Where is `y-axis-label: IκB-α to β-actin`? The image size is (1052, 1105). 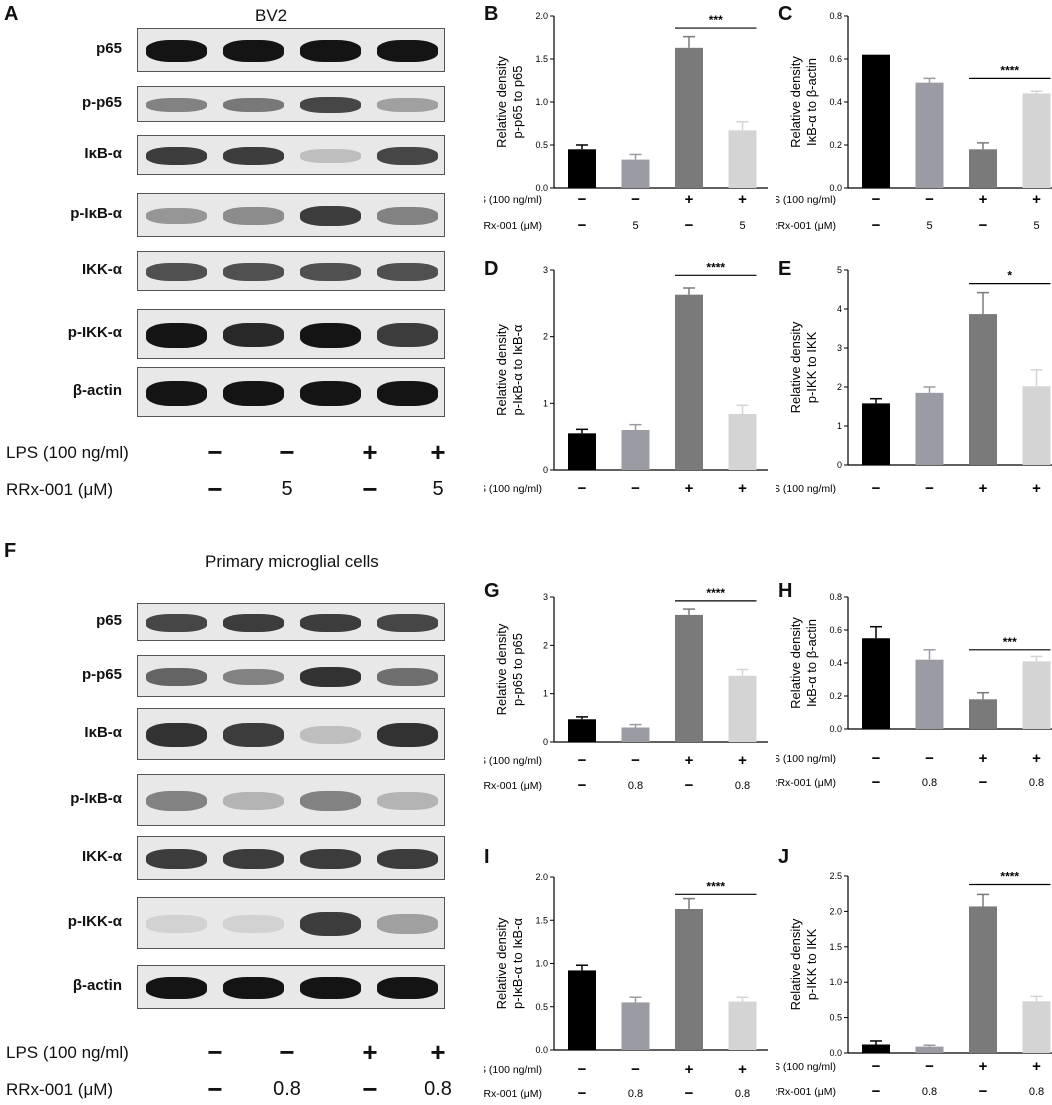
y-axis-label: IκB-α to β-actin is located at coordinates (811, 102).